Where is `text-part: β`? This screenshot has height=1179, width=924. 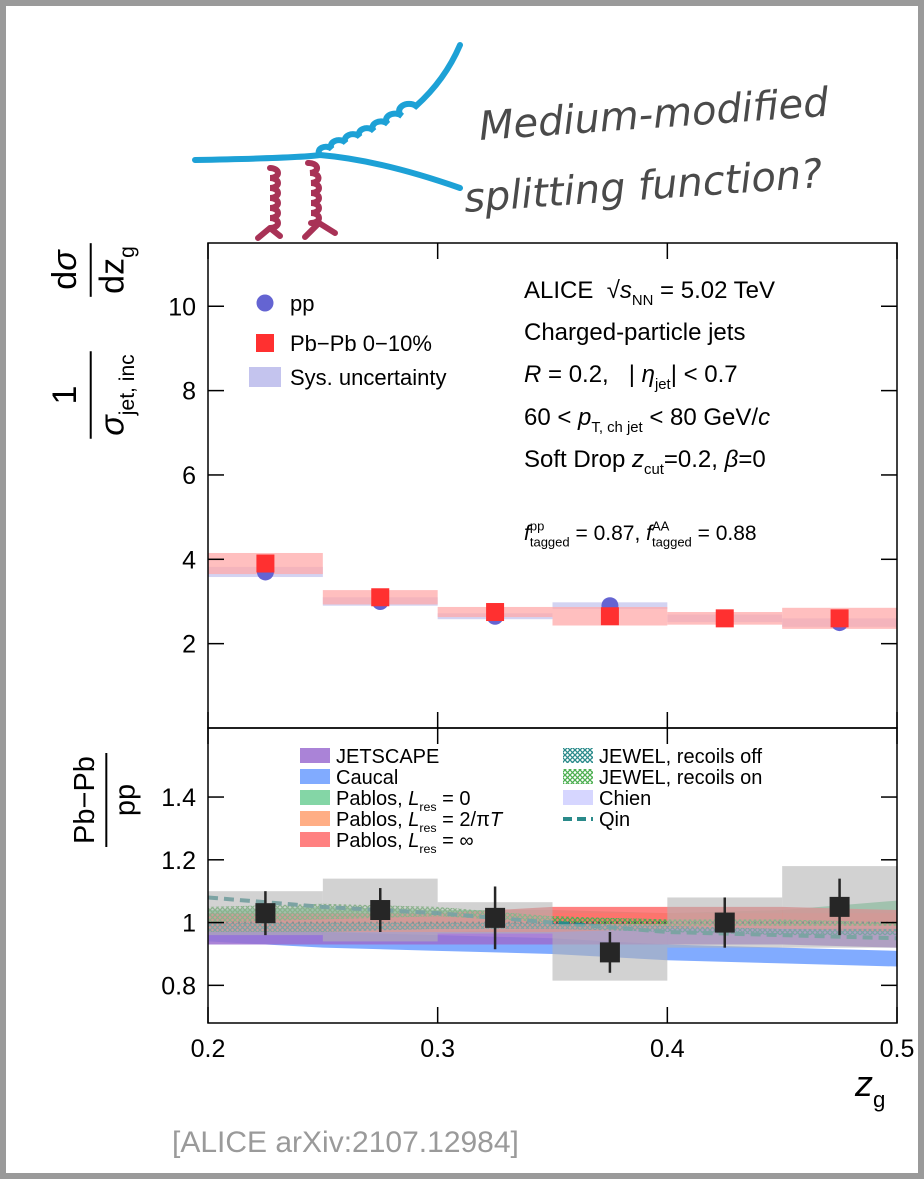 text-part: β is located at coordinates (731, 459).